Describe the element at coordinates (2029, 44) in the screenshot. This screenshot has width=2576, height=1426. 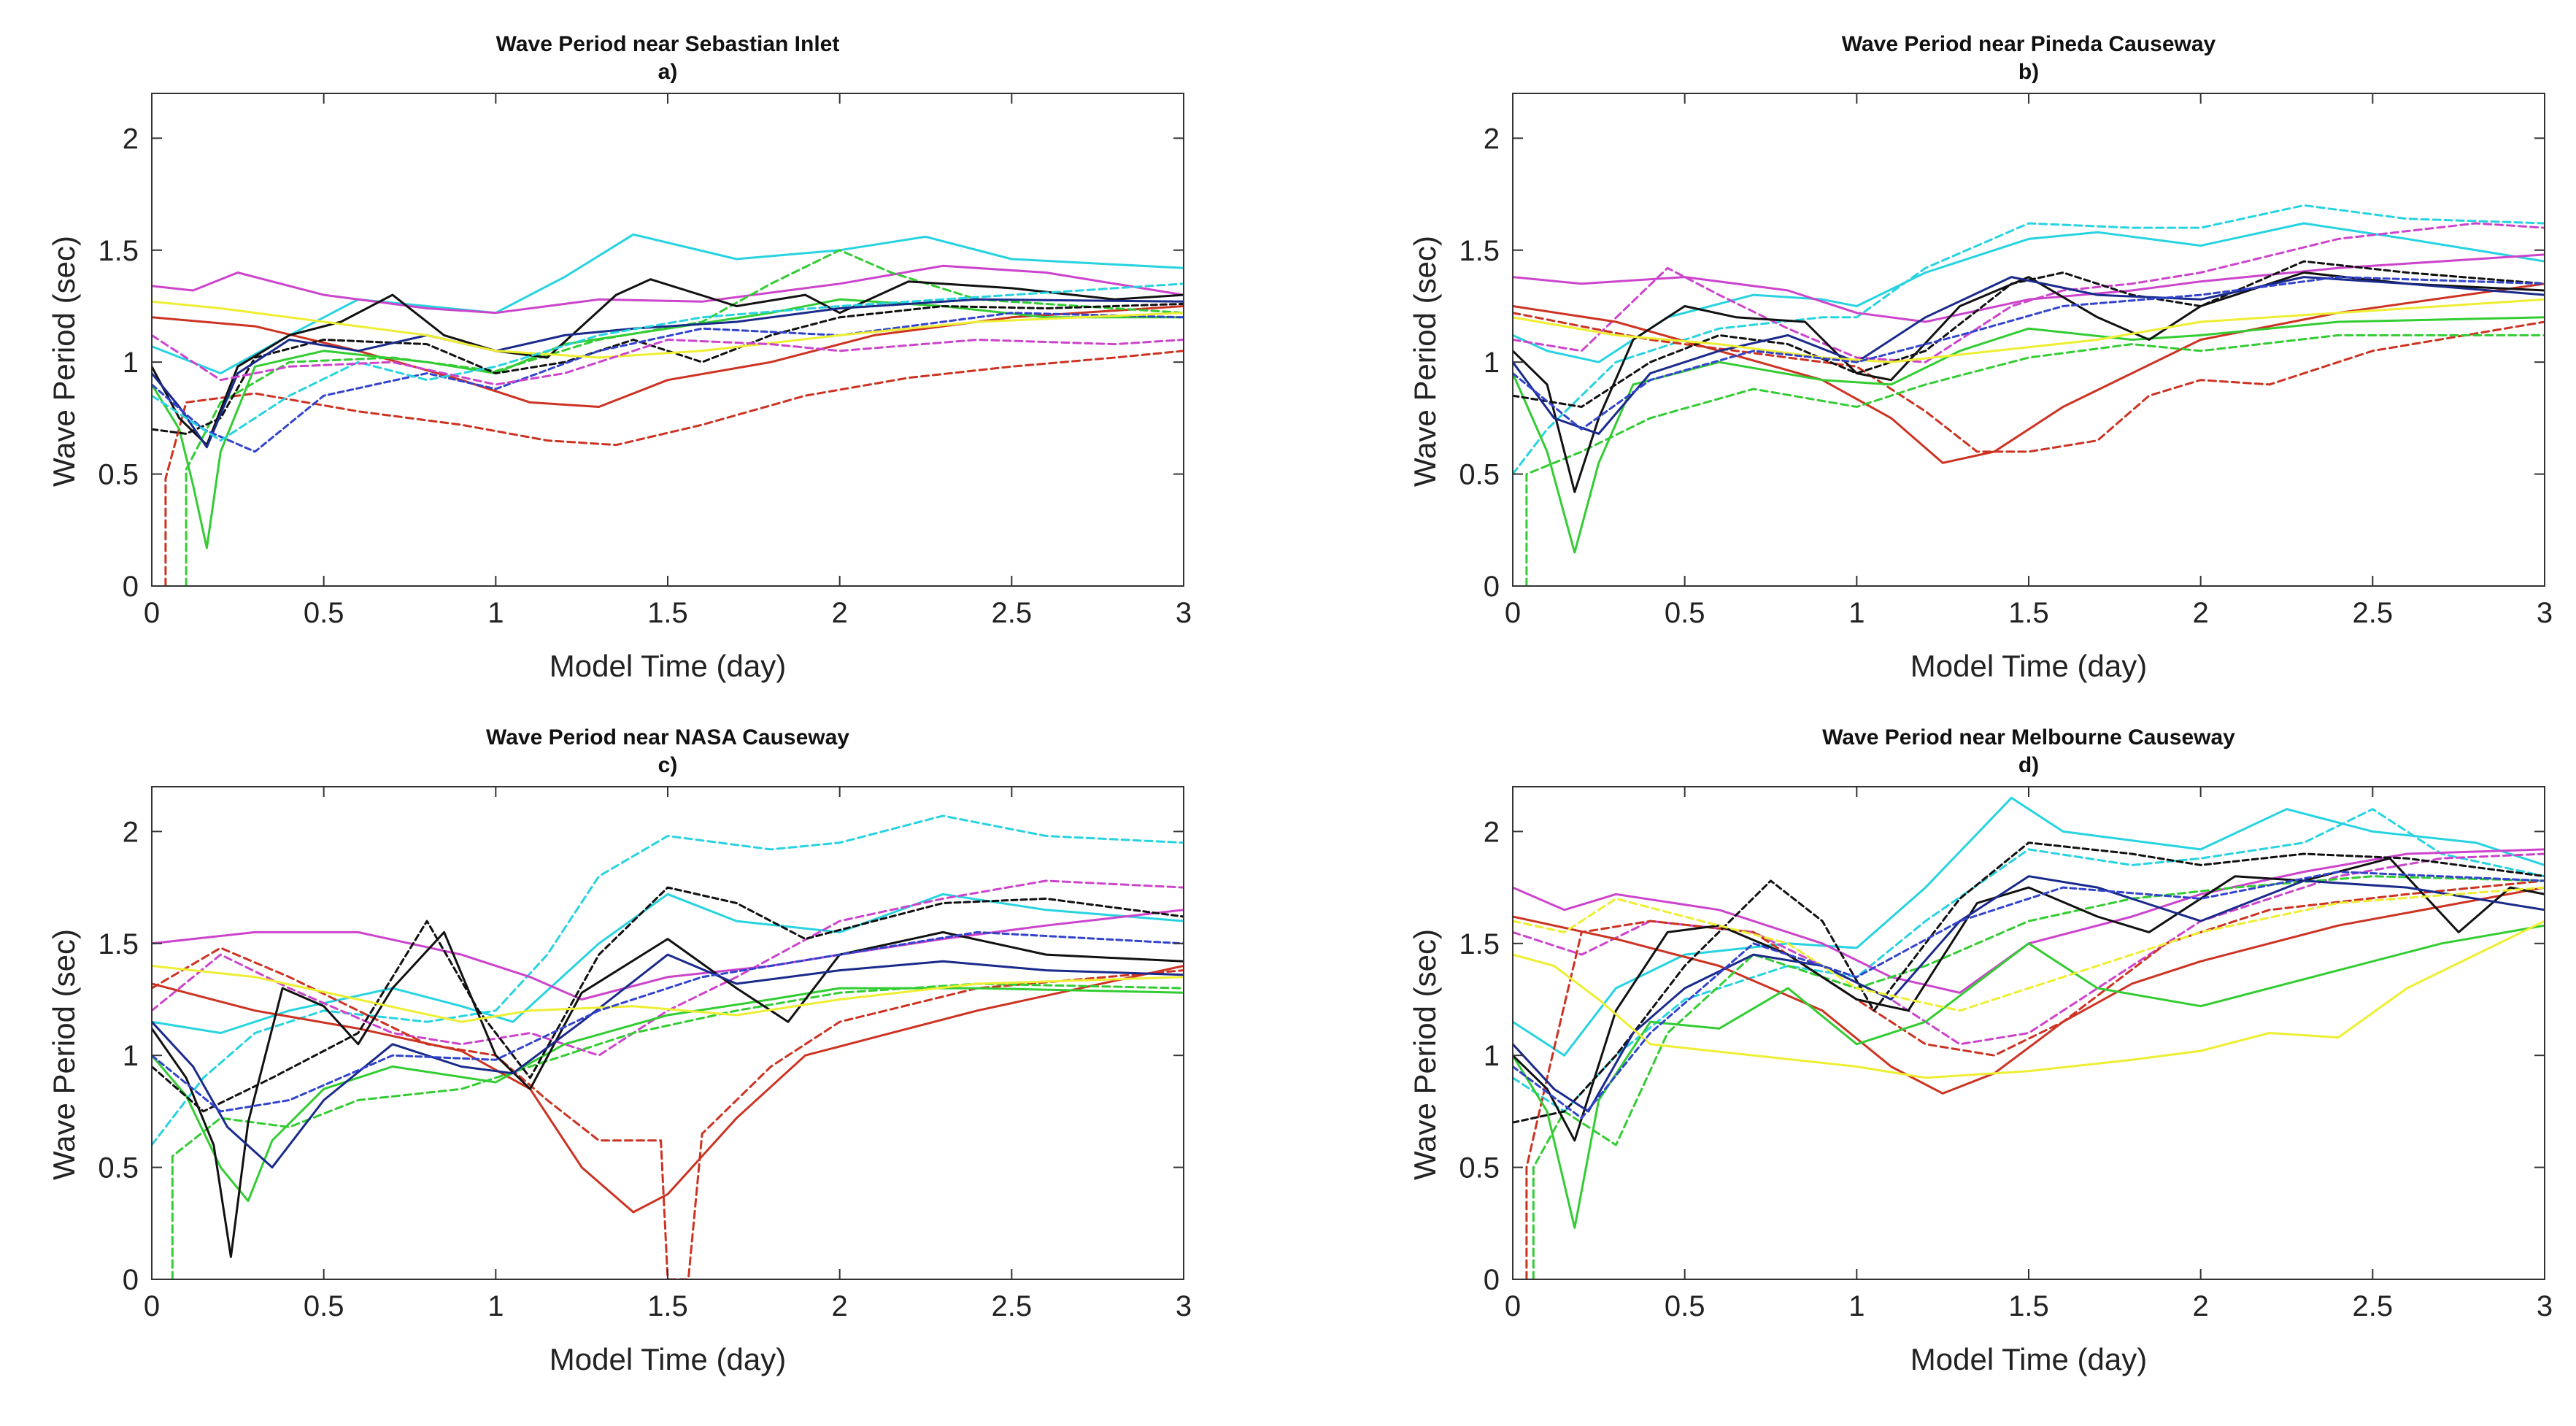
I see `panel-title: Wave Period near Pineda Causeway` at that location.